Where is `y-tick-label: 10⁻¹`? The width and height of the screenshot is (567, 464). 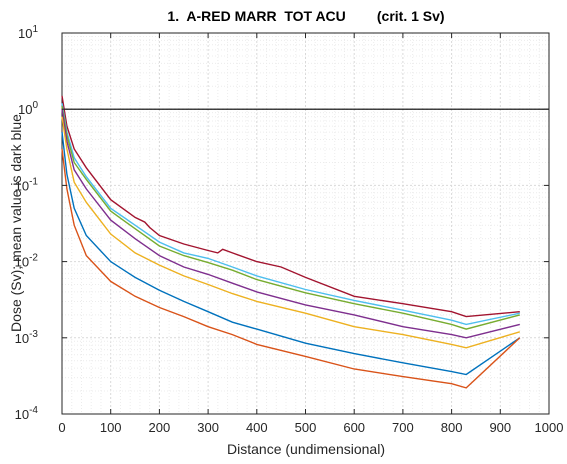
y-tick-label: 10⁻¹ is located at coordinates (27, 184).